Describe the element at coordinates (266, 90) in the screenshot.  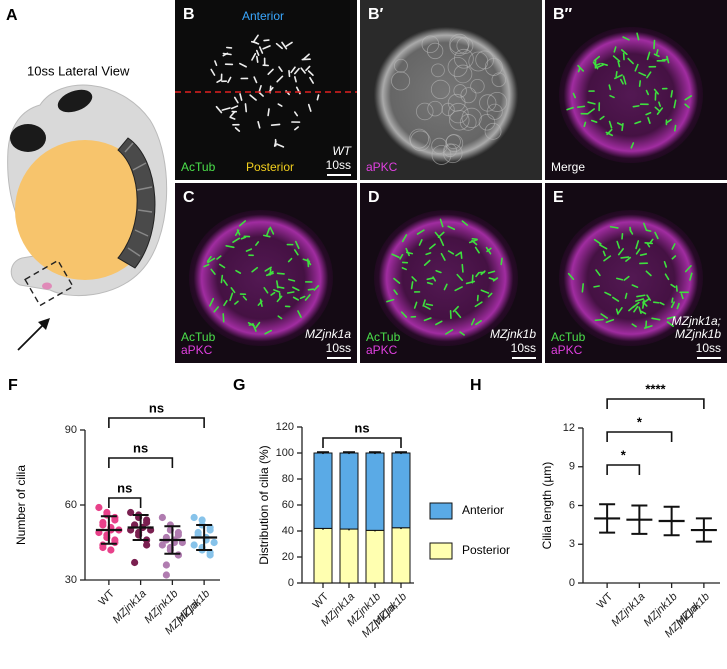
I see `micrograph` at that location.